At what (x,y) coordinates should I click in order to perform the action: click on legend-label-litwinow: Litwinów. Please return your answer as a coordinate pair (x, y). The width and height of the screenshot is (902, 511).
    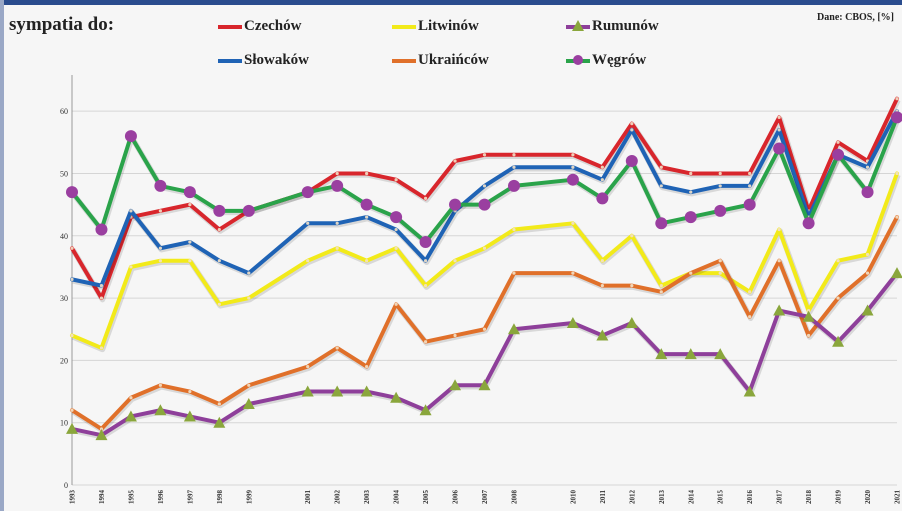
    Looking at the image, I should click on (448, 26).